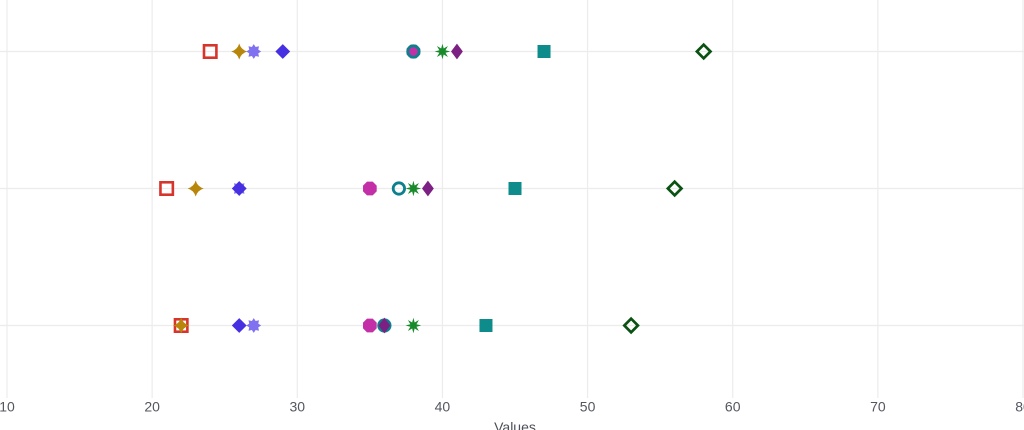 This screenshot has height=430, width=1024. Describe the element at coordinates (515, 424) in the screenshot. I see `x-axis-title: Values` at that location.